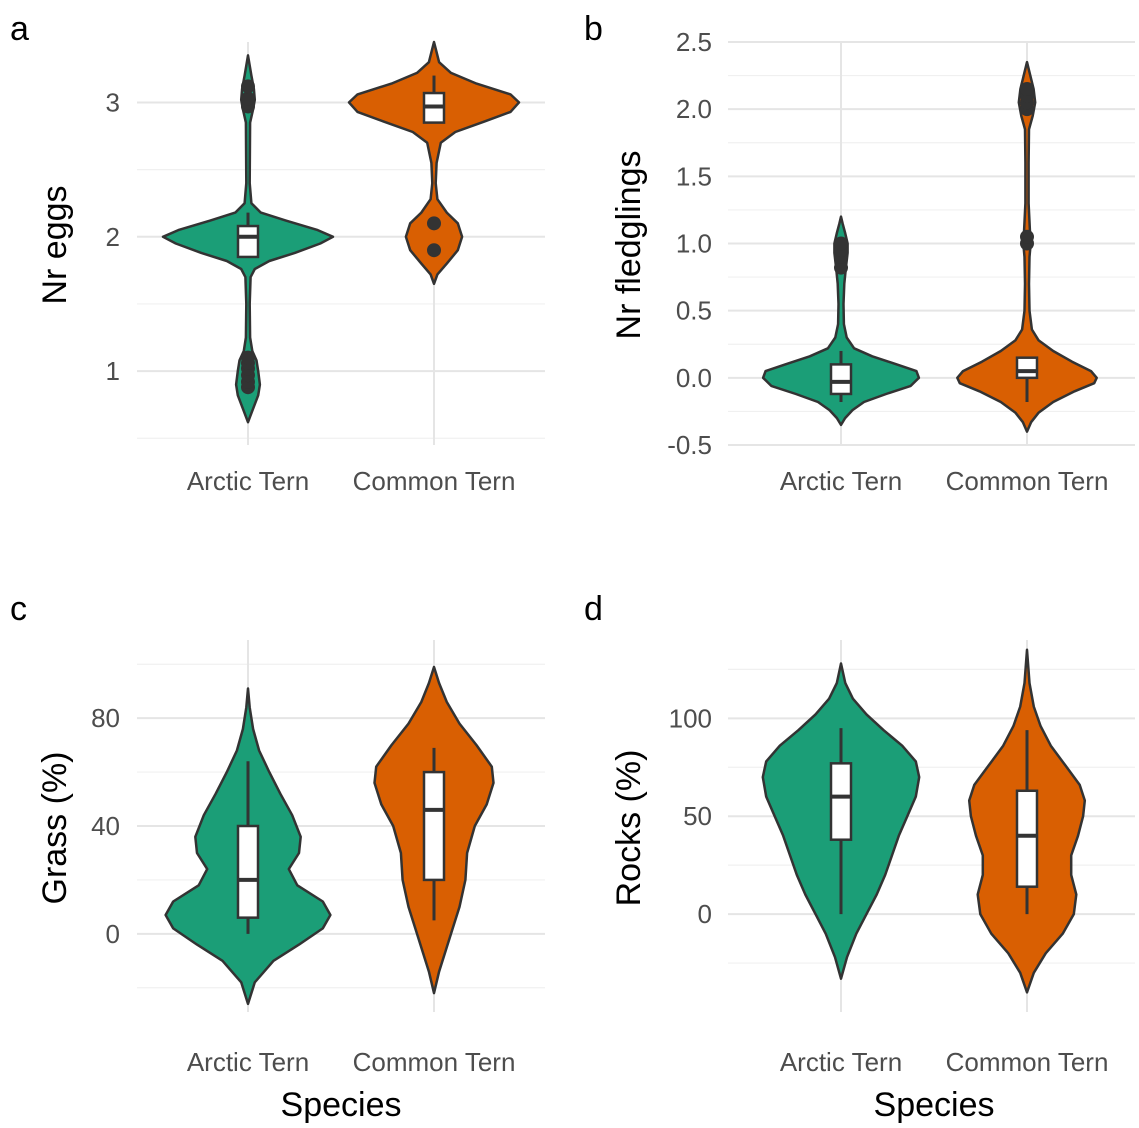 The image size is (1139, 1128). Describe the element at coordinates (694, 378) in the screenshot. I see `panel-b-y-tick-label: 0.0` at that location.